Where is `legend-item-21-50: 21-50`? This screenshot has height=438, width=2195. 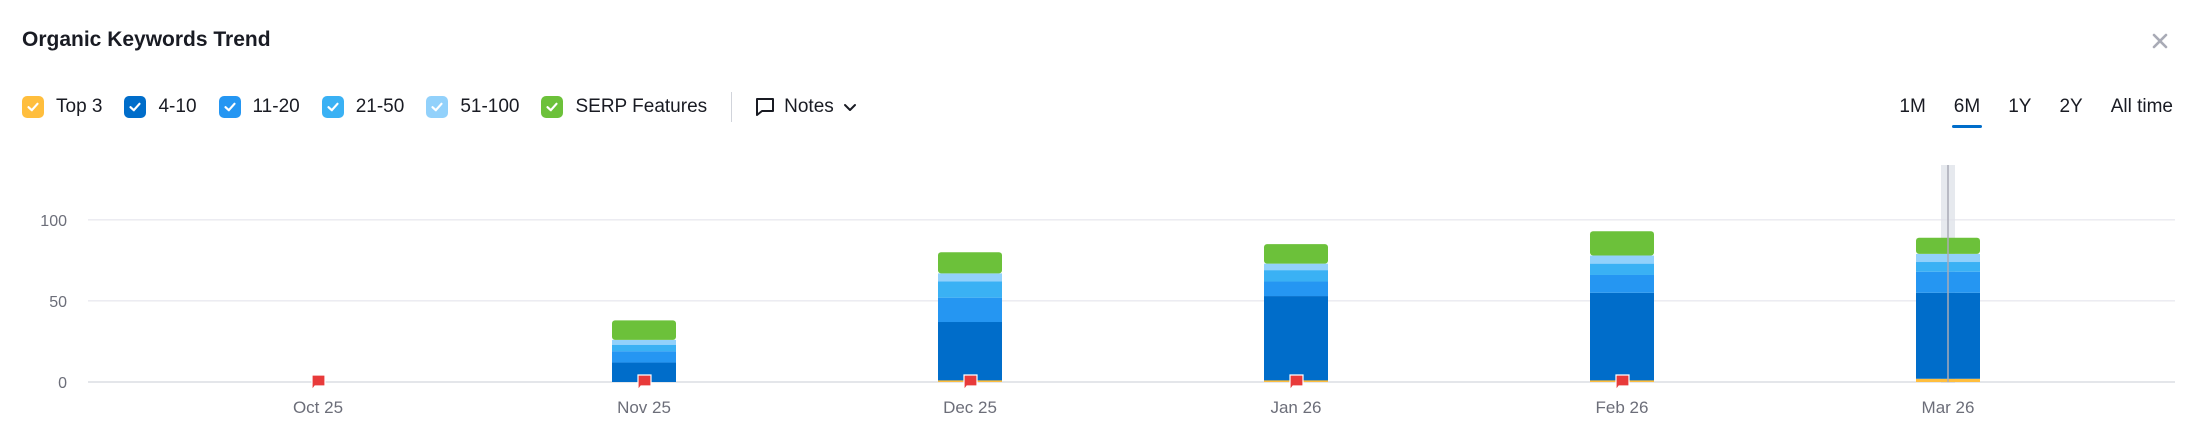 legend-item-21-50: 21-50 is located at coordinates (363, 107).